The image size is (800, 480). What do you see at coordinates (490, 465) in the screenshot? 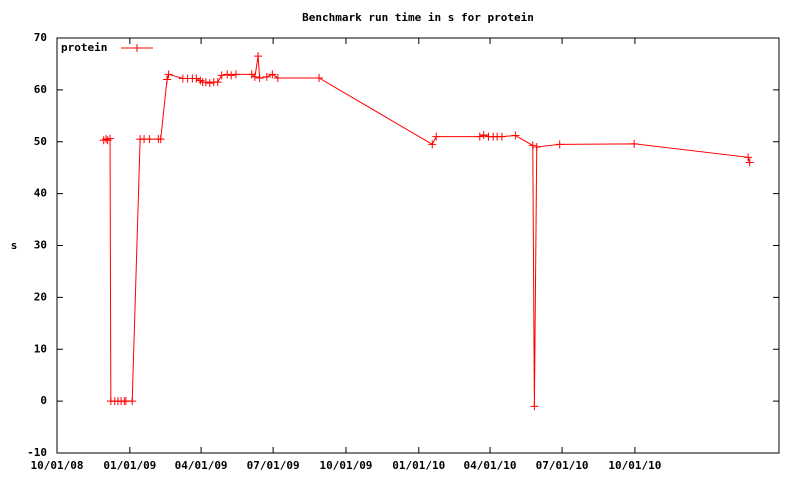
I see `x-tick-label: 04/01/10` at bounding box center [490, 465].